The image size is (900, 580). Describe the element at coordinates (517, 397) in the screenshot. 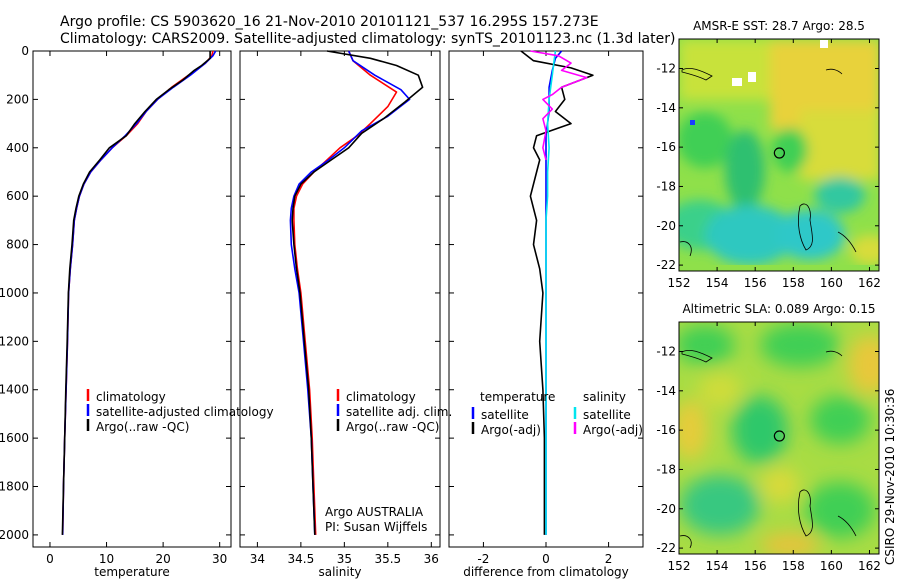

I see `legend-title: temperature` at that location.